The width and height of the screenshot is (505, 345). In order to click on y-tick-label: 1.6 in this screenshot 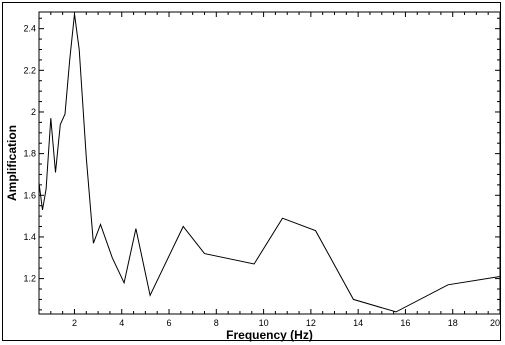, I will do `click(29, 195)`.